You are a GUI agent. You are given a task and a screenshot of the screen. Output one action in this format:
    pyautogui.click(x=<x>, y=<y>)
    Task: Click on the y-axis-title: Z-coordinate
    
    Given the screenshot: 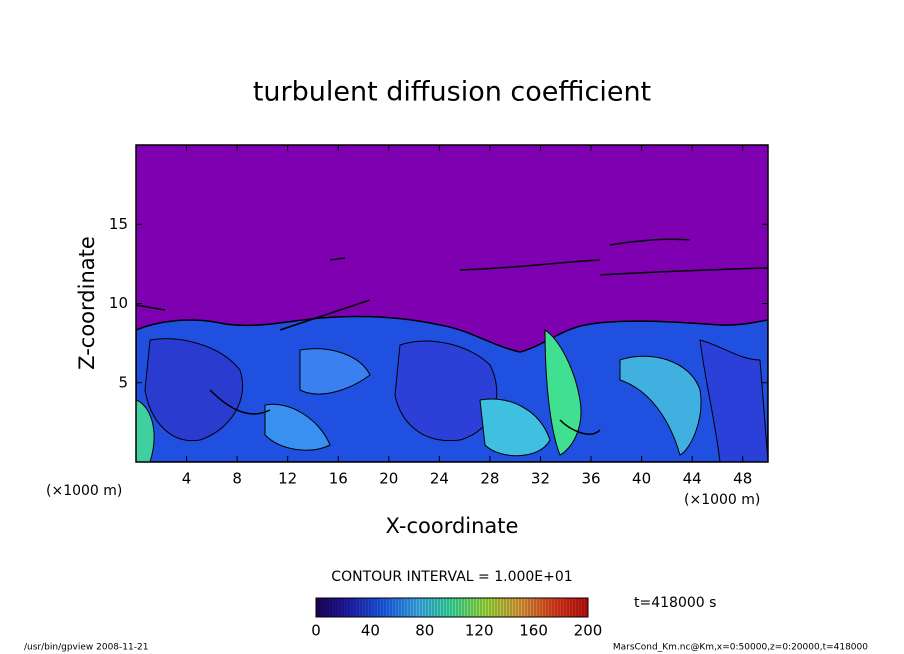 What is the action you would take?
    pyautogui.click(x=87, y=303)
    